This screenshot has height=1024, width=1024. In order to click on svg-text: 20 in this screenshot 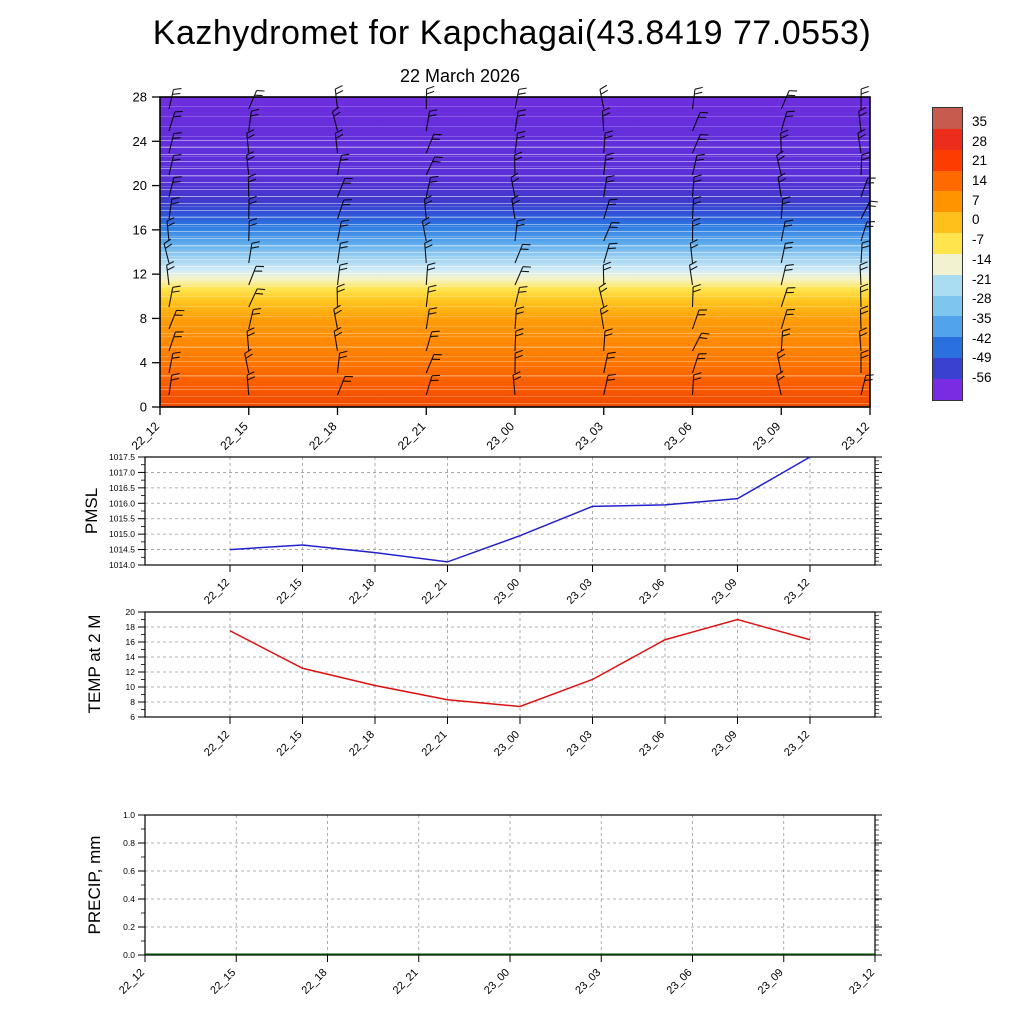, I will do `click(131, 612)`.